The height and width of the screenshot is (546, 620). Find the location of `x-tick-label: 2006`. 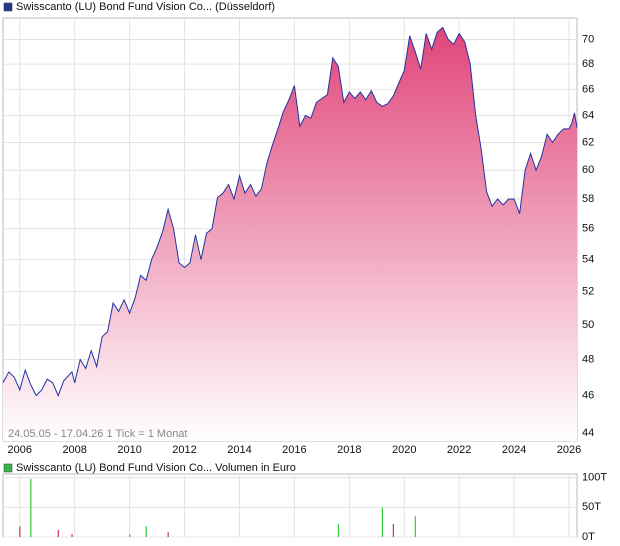

x-tick-label: 2006 is located at coordinates (20, 450).